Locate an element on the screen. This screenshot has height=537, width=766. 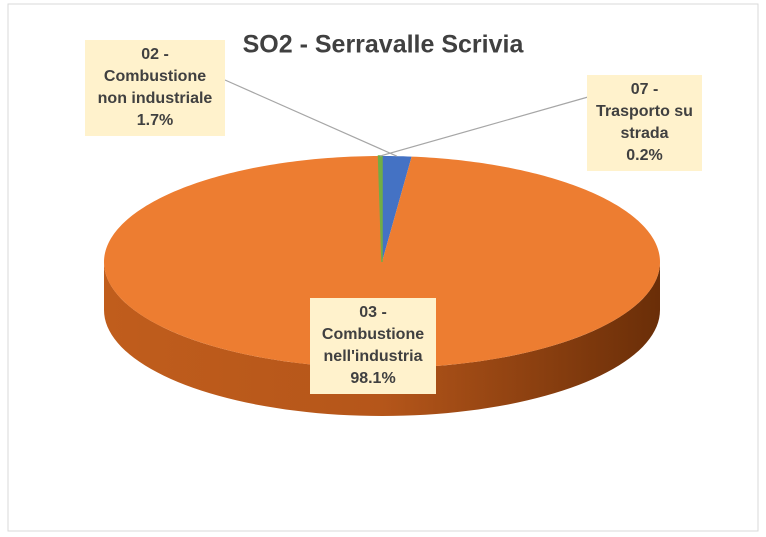
label-value: 98.1% is located at coordinates (373, 378).